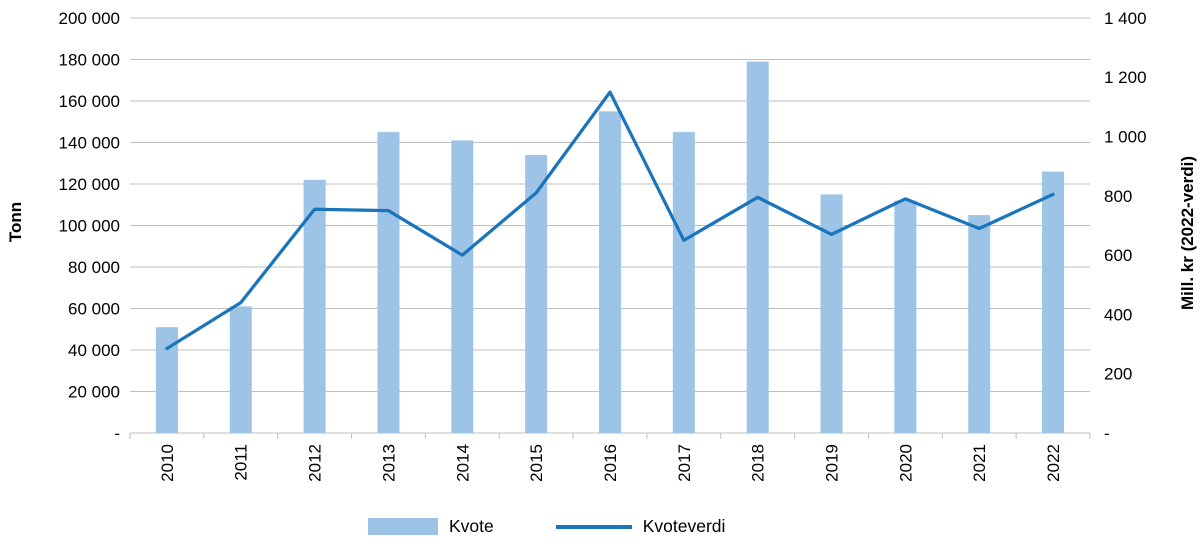 Image resolution: width=1200 pixels, height=558 pixels. What do you see at coordinates (979, 324) in the screenshot?
I see `bar-2021` at bounding box center [979, 324].